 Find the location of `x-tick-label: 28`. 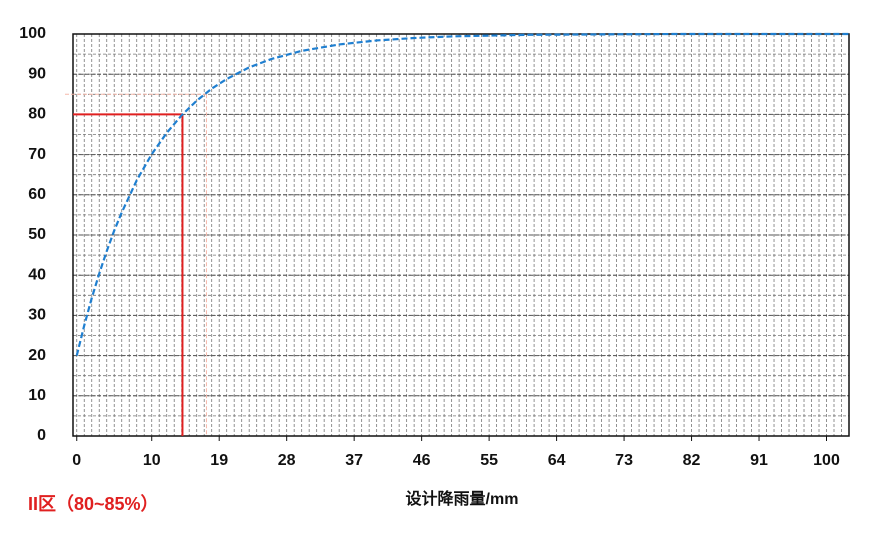

x-tick-label: 28 is located at coordinates (287, 460).